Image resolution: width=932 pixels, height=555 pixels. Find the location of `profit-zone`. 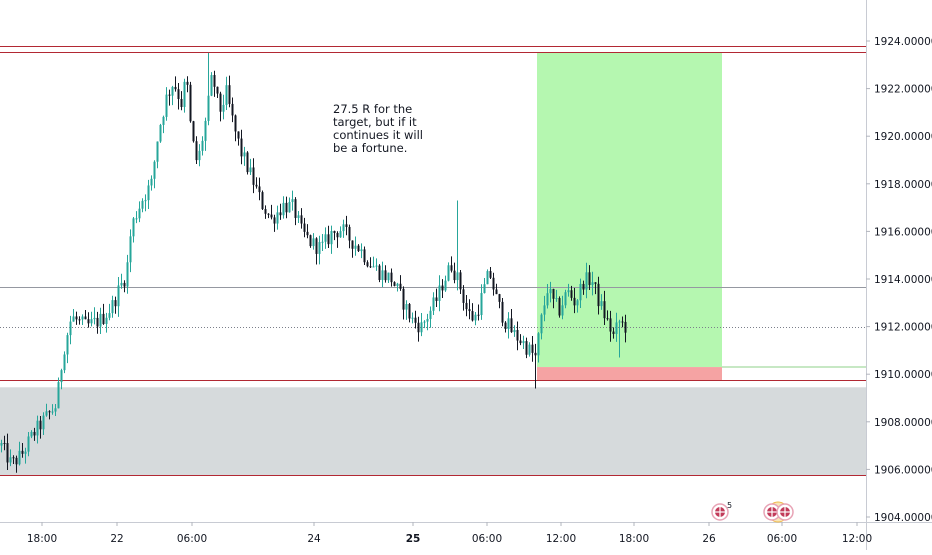

profit-zone is located at coordinates (629, 210).